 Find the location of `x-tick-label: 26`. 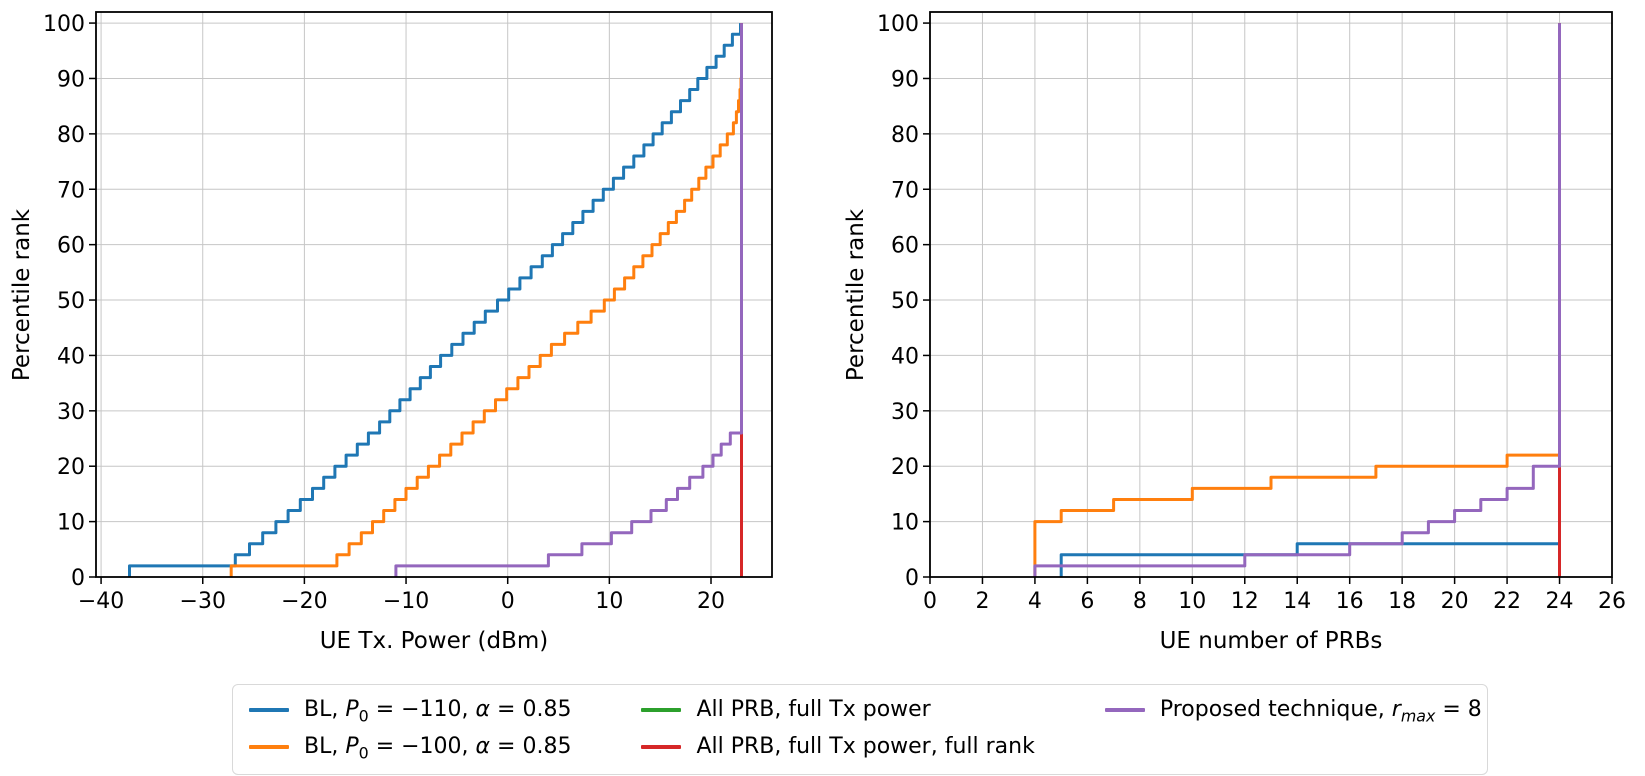

x-tick-label: 26 is located at coordinates (1612, 601).